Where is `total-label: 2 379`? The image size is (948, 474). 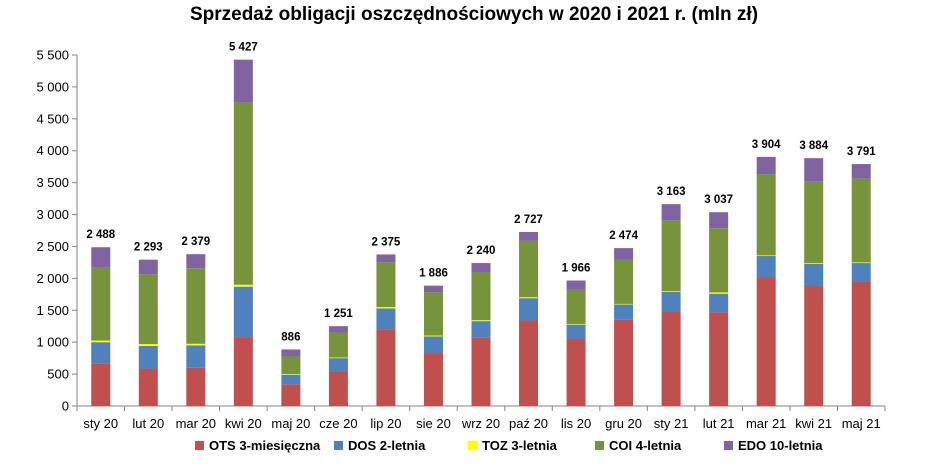
total-label: 2 379 is located at coordinates (195, 242).